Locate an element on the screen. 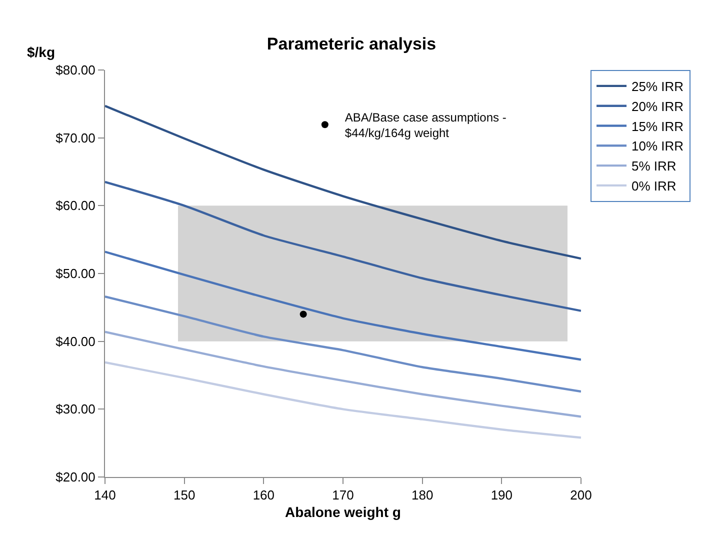  x-tick-label: 190 is located at coordinates (501, 495).